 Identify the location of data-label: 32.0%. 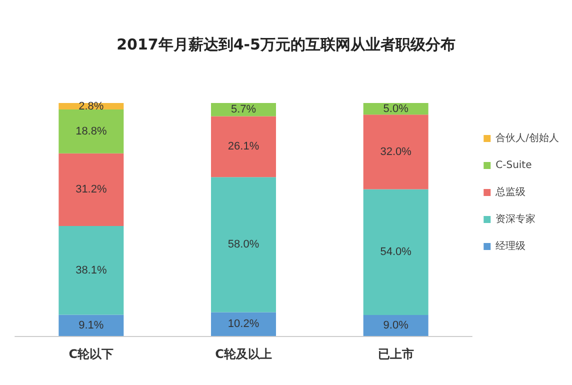
(396, 152).